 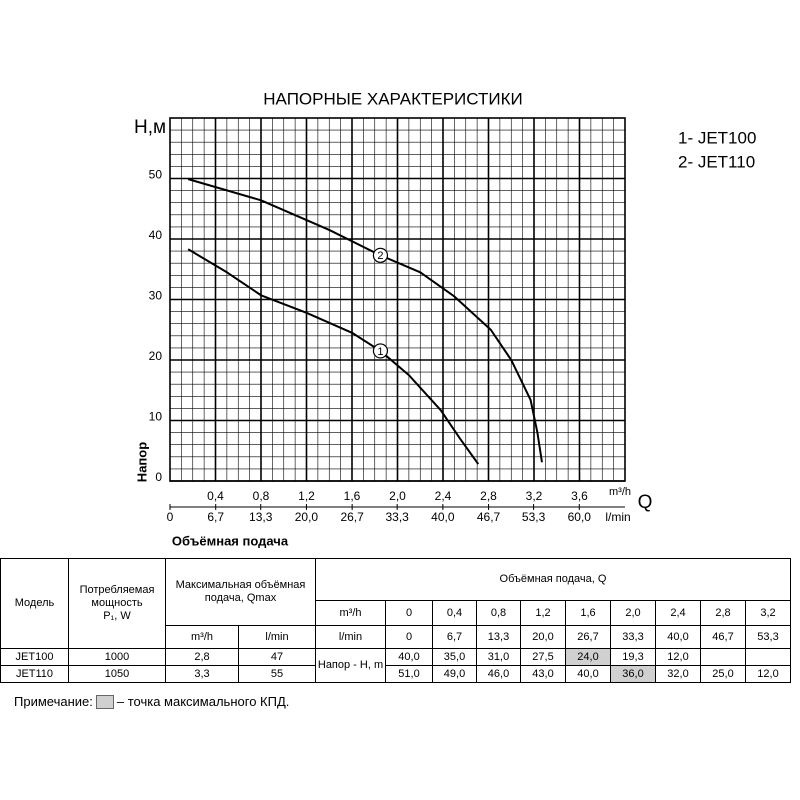 I want to click on flow-cell: 20,0, so click(x=543, y=637).